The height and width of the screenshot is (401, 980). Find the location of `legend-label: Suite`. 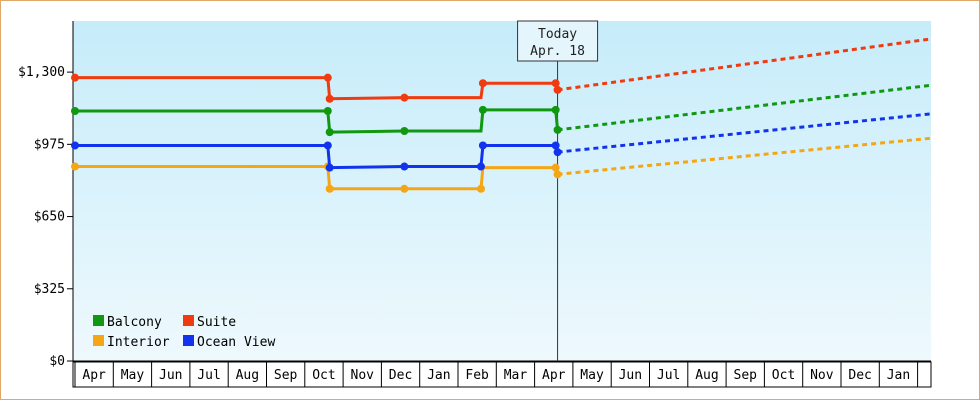

legend-label: Suite is located at coordinates (216, 322).